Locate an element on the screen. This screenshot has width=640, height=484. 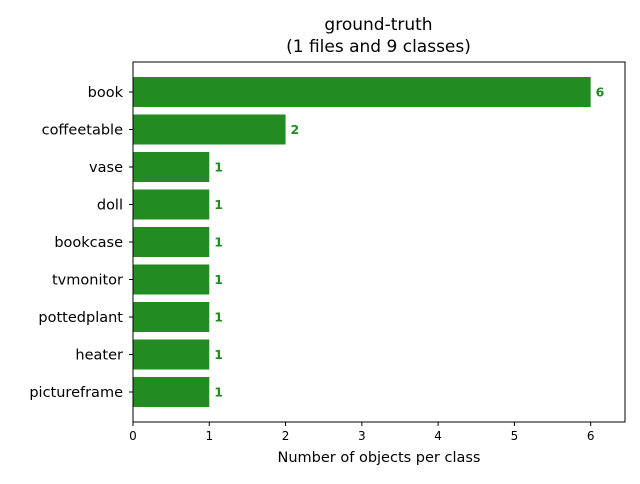
y-tick-label-pictureframe: pictureframe is located at coordinates (76, 393).